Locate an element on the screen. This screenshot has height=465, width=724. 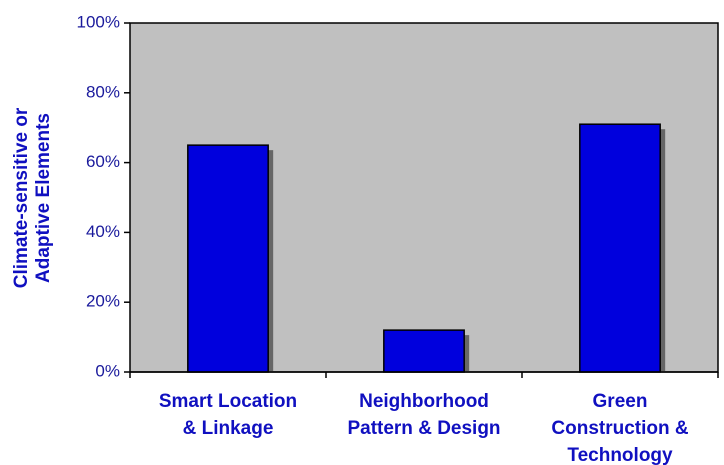
y-tick-label: 0% is located at coordinates (107, 370).